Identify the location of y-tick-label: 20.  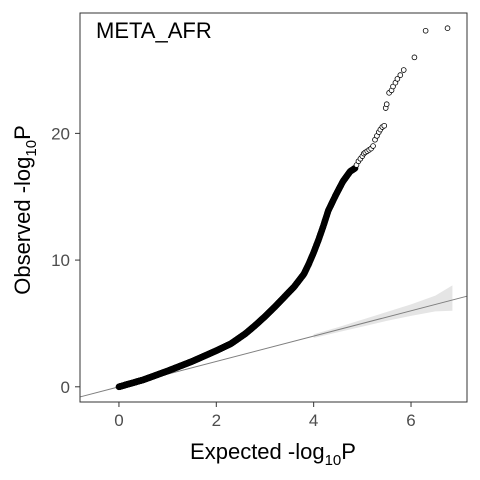
(60, 133).